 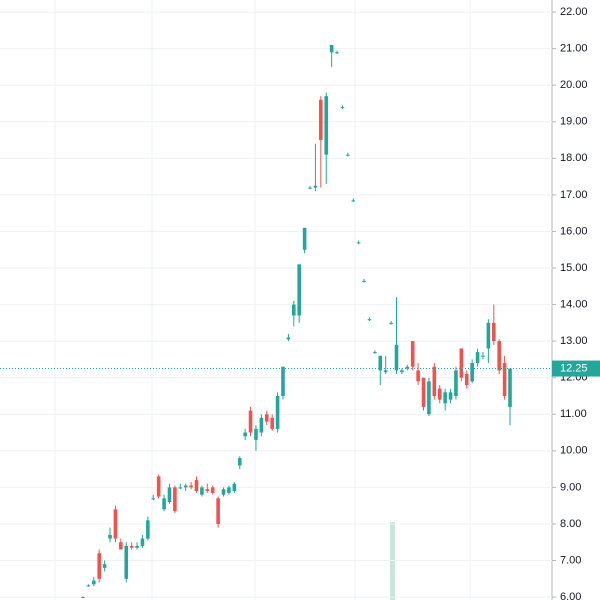 I want to click on y-tick-label: 20.00, so click(x=574, y=85).